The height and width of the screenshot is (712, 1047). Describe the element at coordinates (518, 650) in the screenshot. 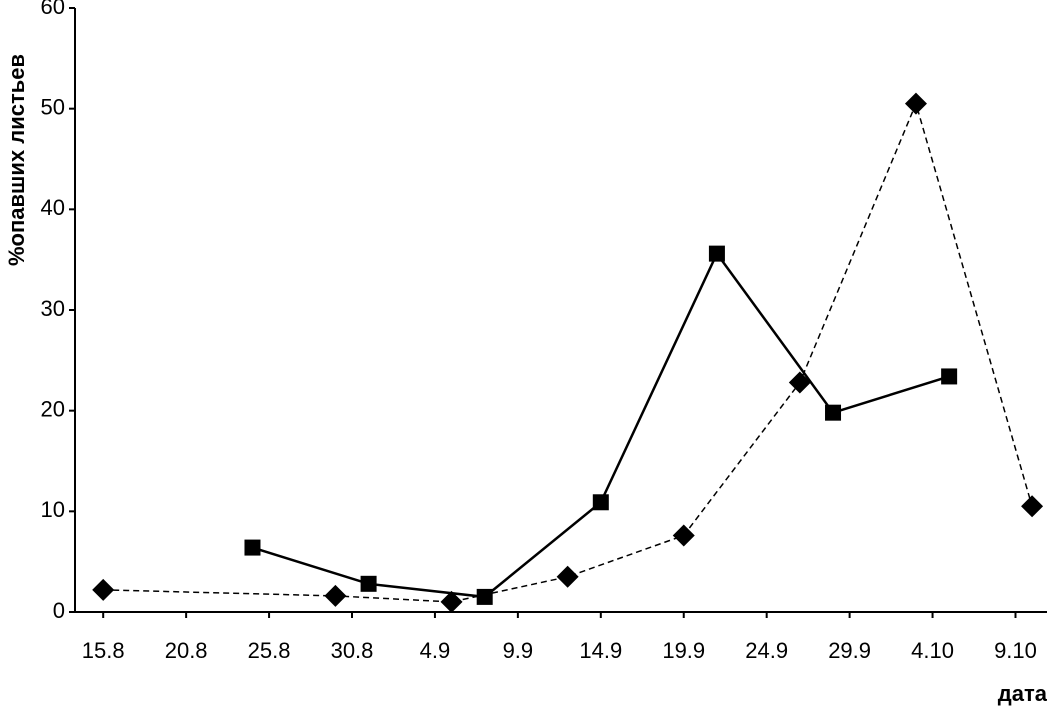

I see `x-tick-label: 9.9` at that location.